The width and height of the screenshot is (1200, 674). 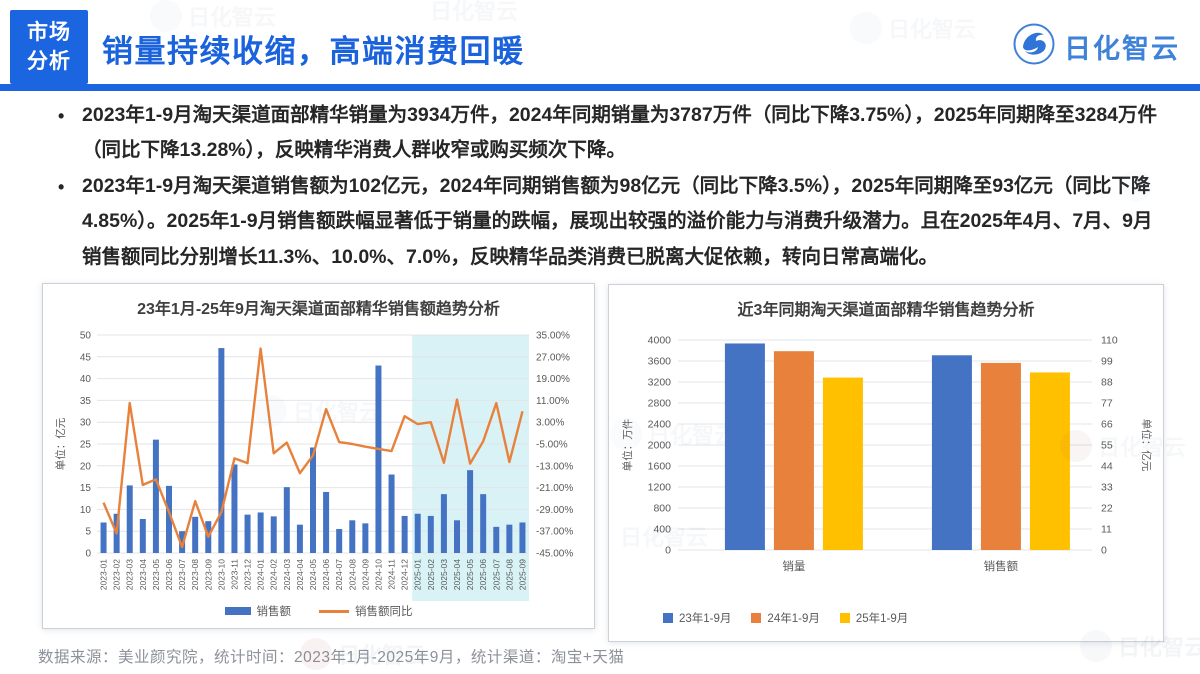 What do you see at coordinates (660, 383) in the screenshot?
I see `svg-text: 3200` at bounding box center [660, 383].